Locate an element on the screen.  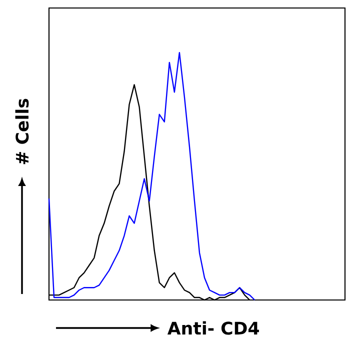
y-axis-title: # Cells is located at coordinates (22, 131).